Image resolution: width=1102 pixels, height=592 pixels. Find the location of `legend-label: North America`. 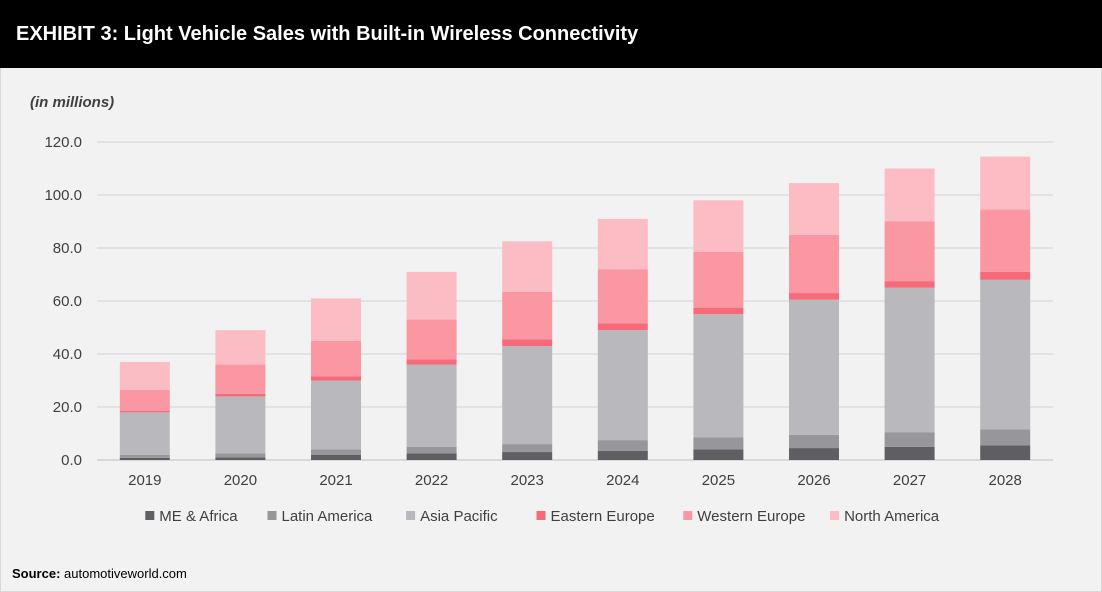

legend-label: North America is located at coordinates (892, 516).